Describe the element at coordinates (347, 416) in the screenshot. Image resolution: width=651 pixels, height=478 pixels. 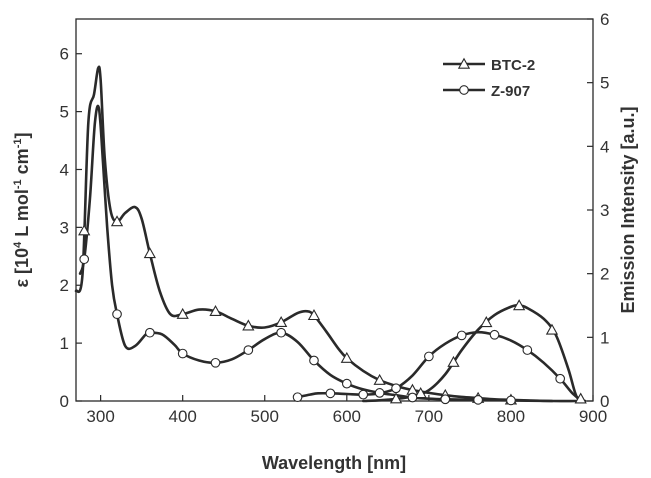
I see `x-tick-label: 600` at that location.